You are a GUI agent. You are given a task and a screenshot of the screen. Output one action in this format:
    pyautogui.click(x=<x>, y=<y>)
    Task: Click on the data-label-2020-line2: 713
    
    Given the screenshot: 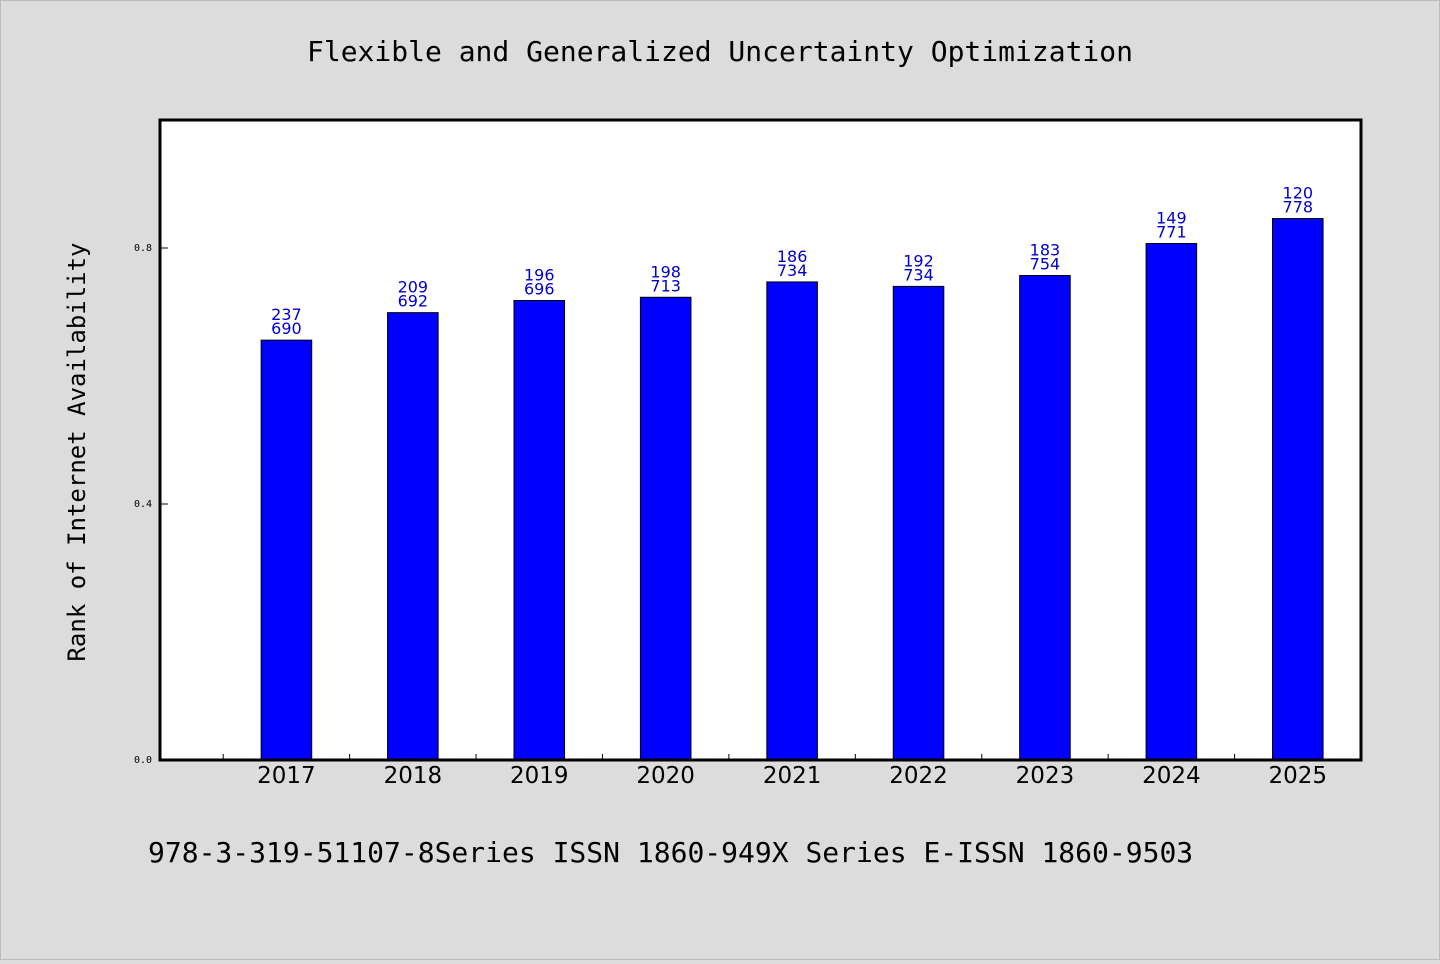 What is the action you would take?
    pyautogui.click(x=665, y=285)
    